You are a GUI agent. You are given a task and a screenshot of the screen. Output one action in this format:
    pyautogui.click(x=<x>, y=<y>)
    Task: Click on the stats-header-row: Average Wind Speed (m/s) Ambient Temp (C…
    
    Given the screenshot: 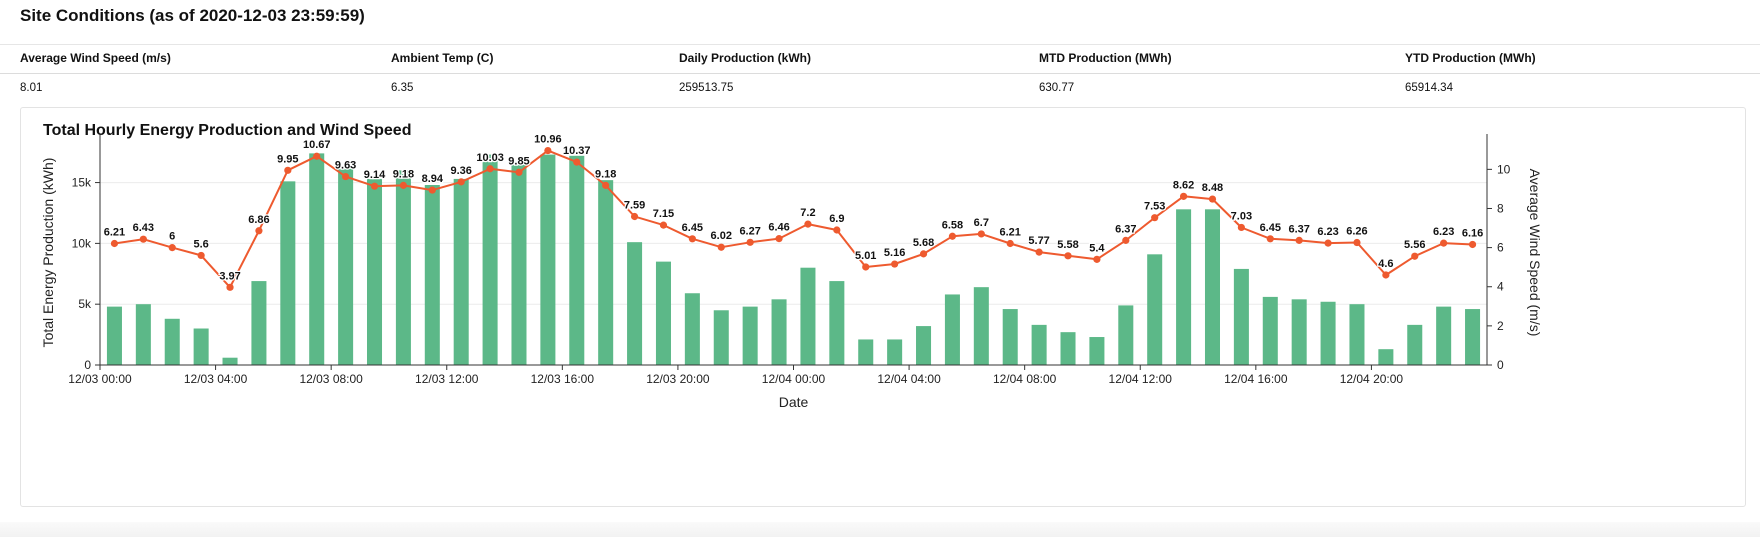 What is the action you would take?
    pyautogui.click(x=880, y=59)
    